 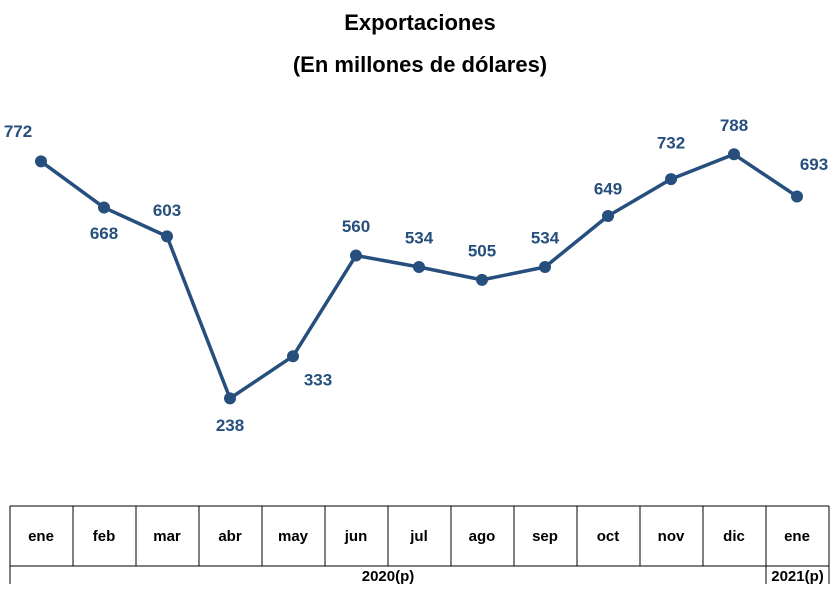 I want to click on data-label: 505, so click(x=482, y=250).